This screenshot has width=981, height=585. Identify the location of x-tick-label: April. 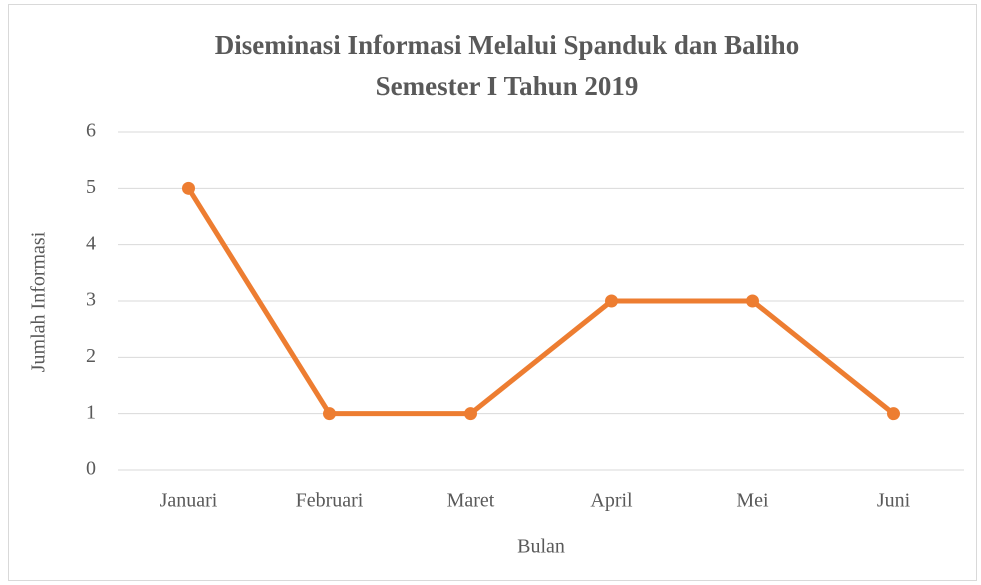
(611, 501).